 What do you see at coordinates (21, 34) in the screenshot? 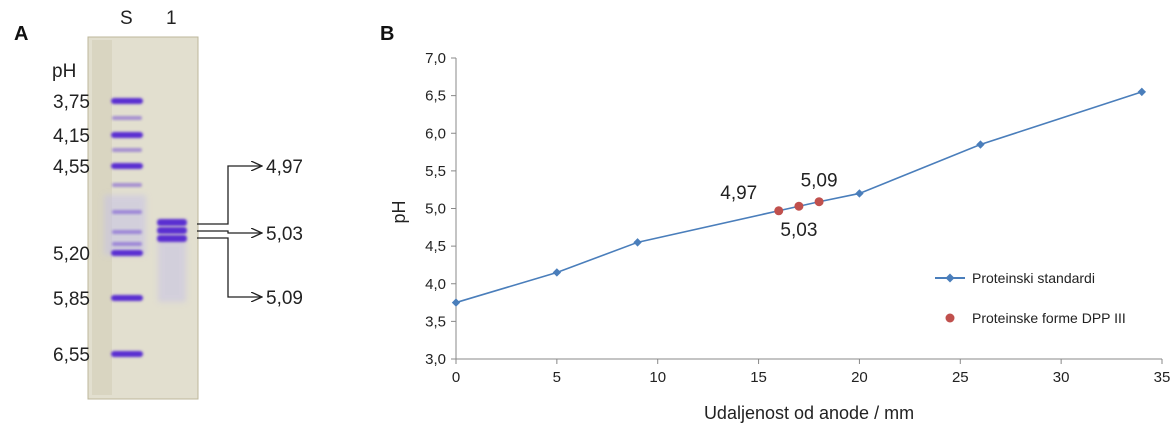
I see `panel-label-a: A` at bounding box center [21, 34].